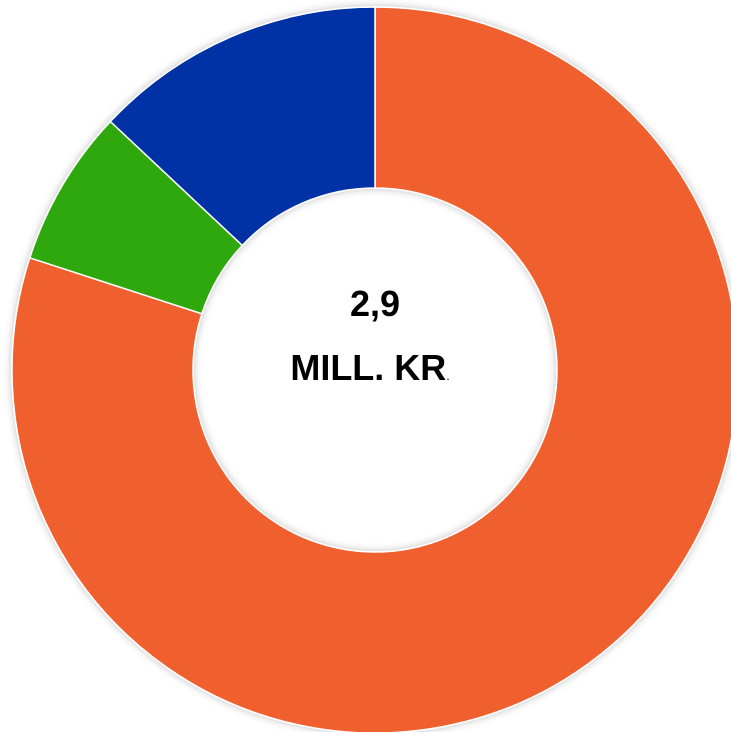 The height and width of the screenshot is (732, 731). I want to click on center-unit-text: MILL. KR, so click(368, 367).